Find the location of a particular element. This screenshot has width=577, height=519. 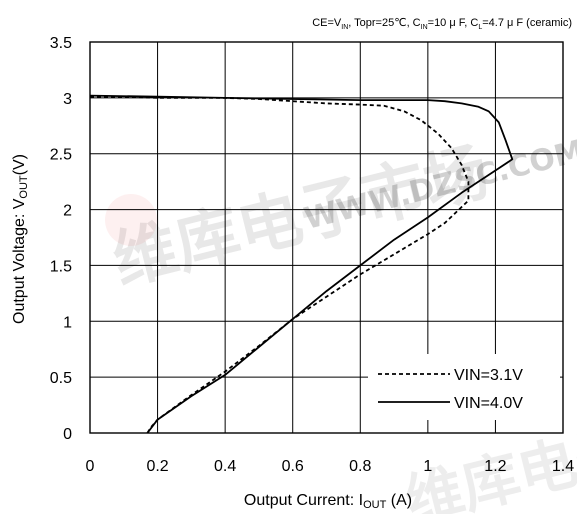

y-tick-label: 3 is located at coordinates (67, 99).